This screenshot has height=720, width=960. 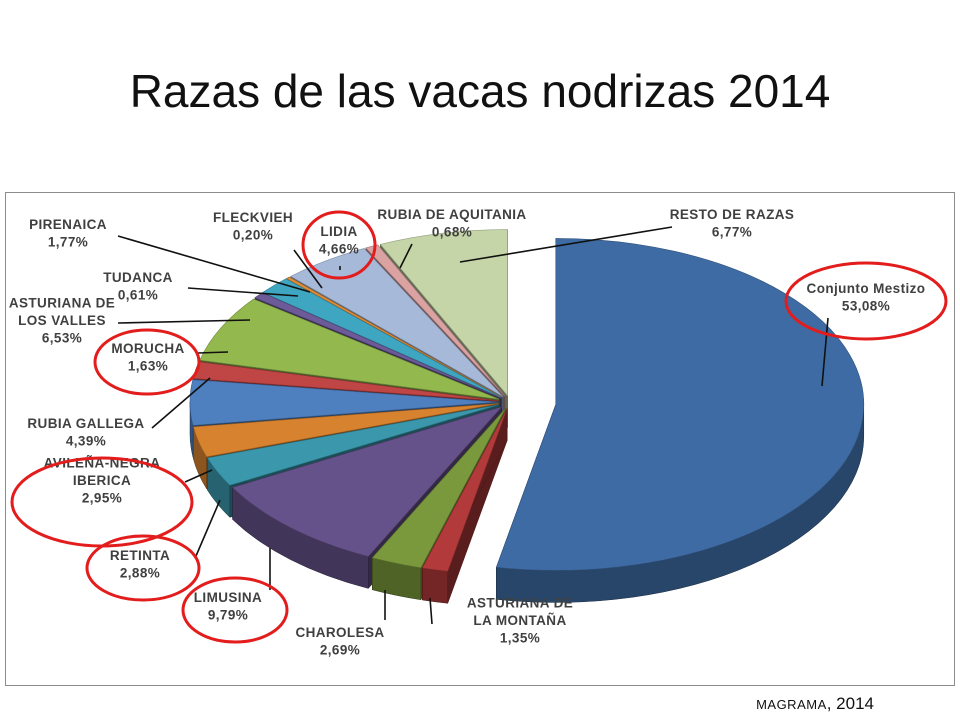 I want to click on label-value-morucha: 1,63%, so click(x=148, y=366).